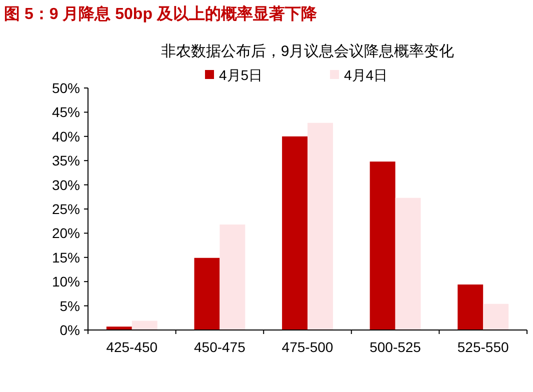  I want to click on x-tick-label: 500-525, so click(396, 347).